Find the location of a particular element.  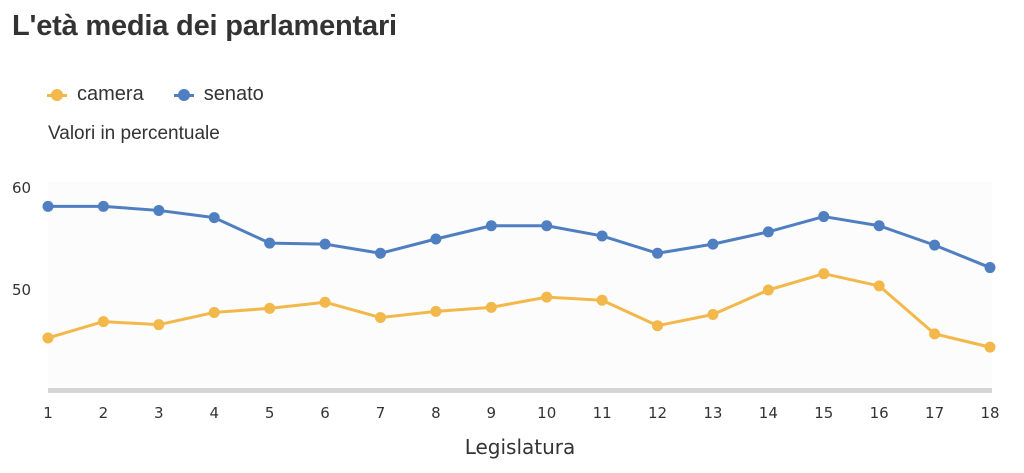

legend-item-senato: senato is located at coordinates (218, 94).